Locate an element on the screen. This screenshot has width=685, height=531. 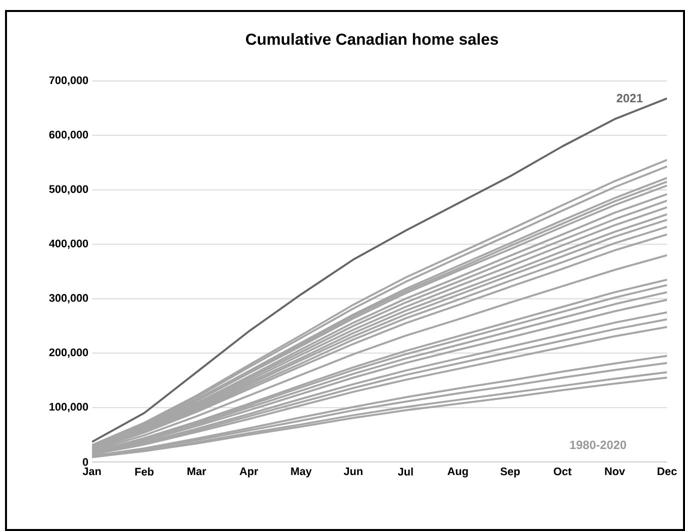
y-tick-label: 300,000 is located at coordinates (68, 299).